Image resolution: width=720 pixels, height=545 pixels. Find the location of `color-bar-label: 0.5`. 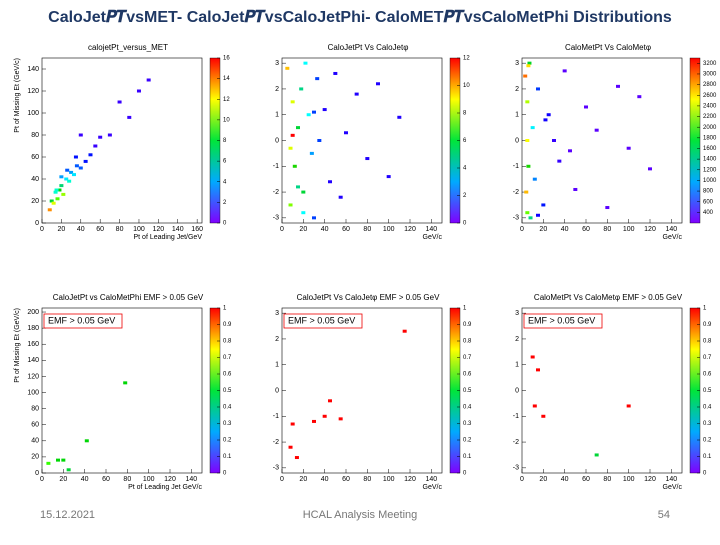

color-bar-label: 0.5 is located at coordinates (707, 391).